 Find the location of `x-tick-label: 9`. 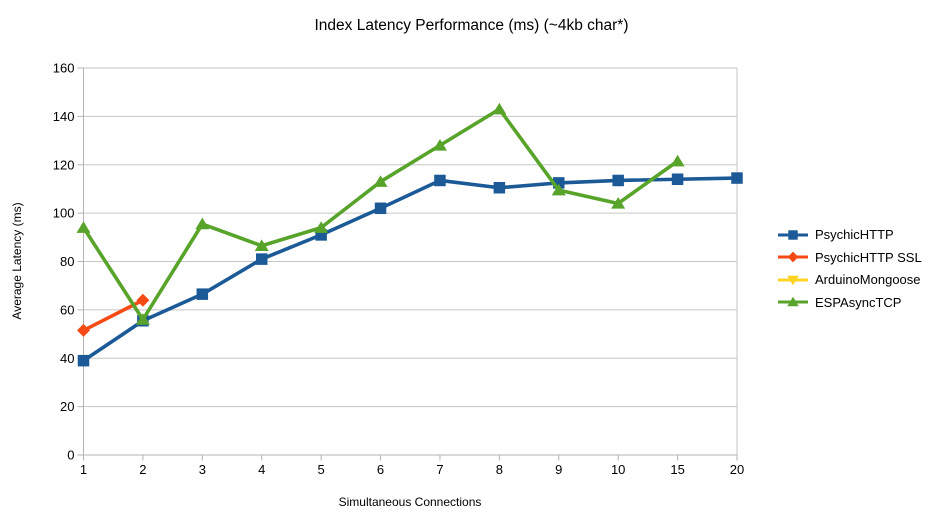

x-tick-label: 9 is located at coordinates (558, 469).